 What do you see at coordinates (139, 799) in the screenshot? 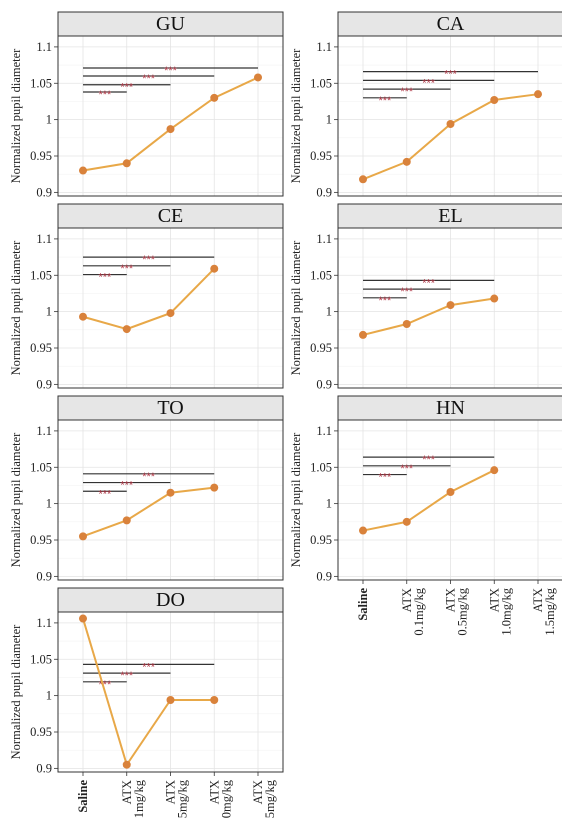
I see `x-tick-label-line2: .1mg/kg` at bounding box center [139, 799].